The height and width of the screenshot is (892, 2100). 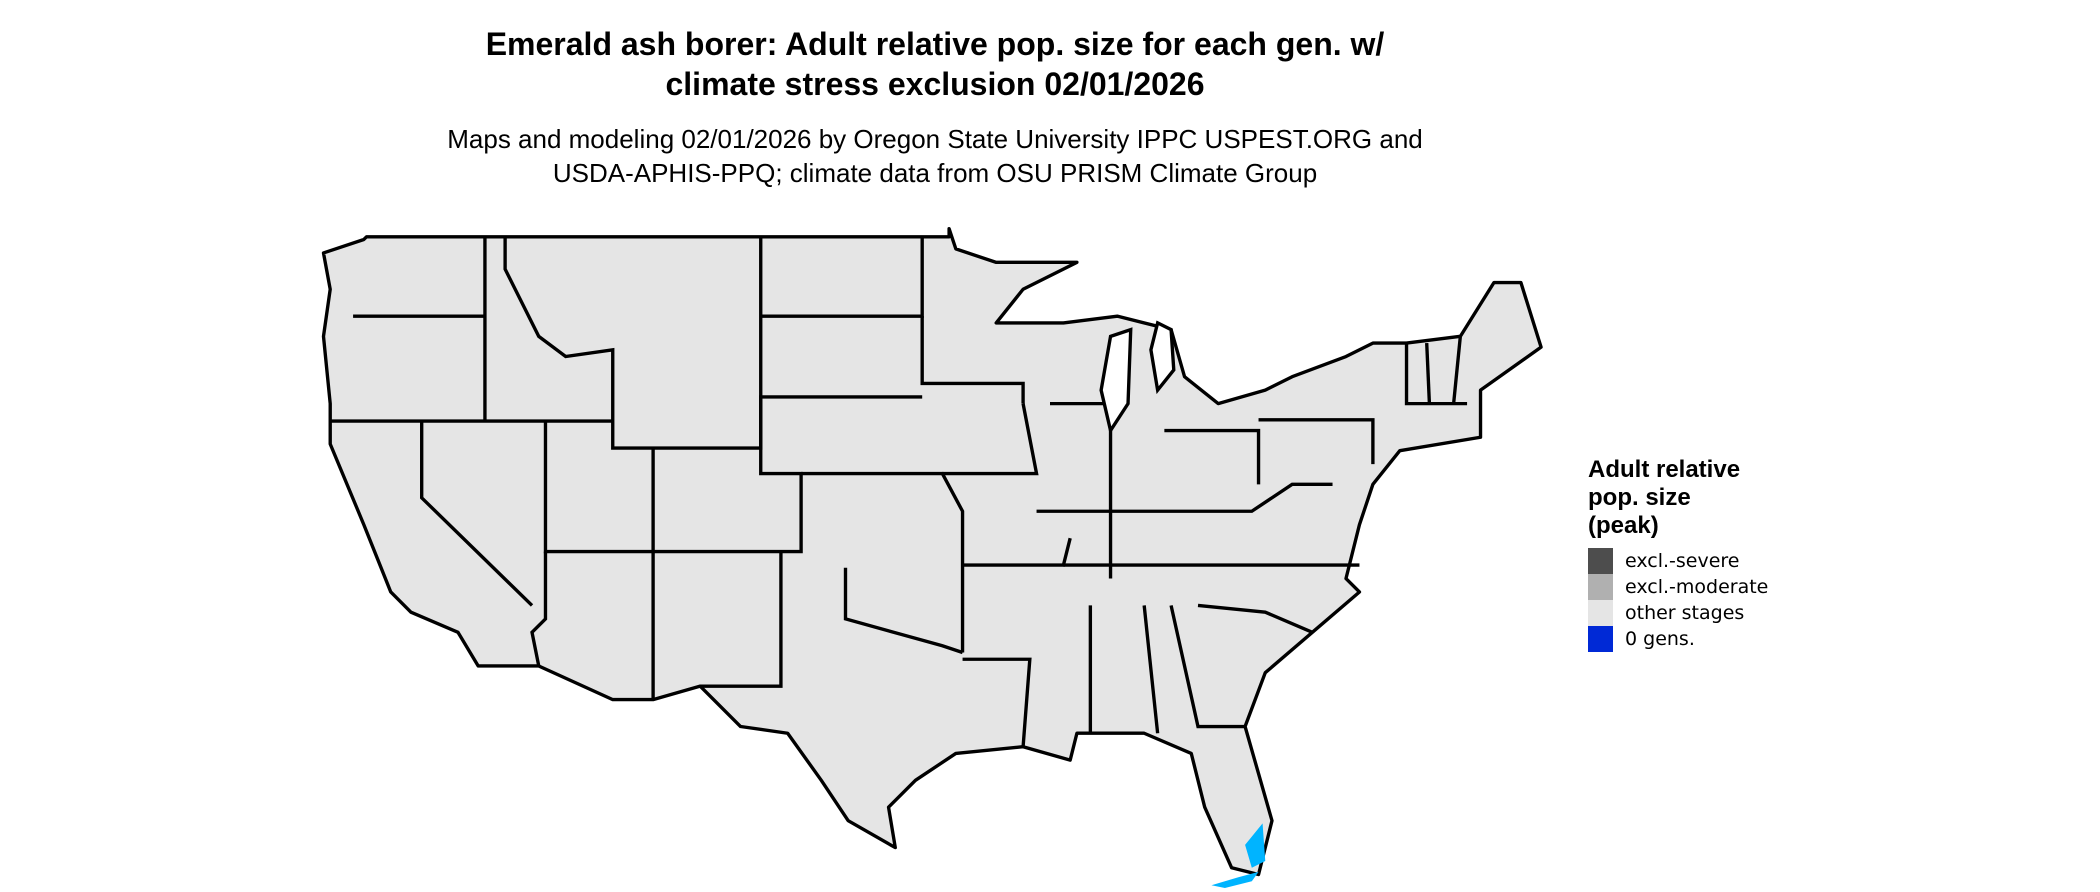 I want to click on legend-title-line-1: Adult relative, so click(x=1664, y=469).